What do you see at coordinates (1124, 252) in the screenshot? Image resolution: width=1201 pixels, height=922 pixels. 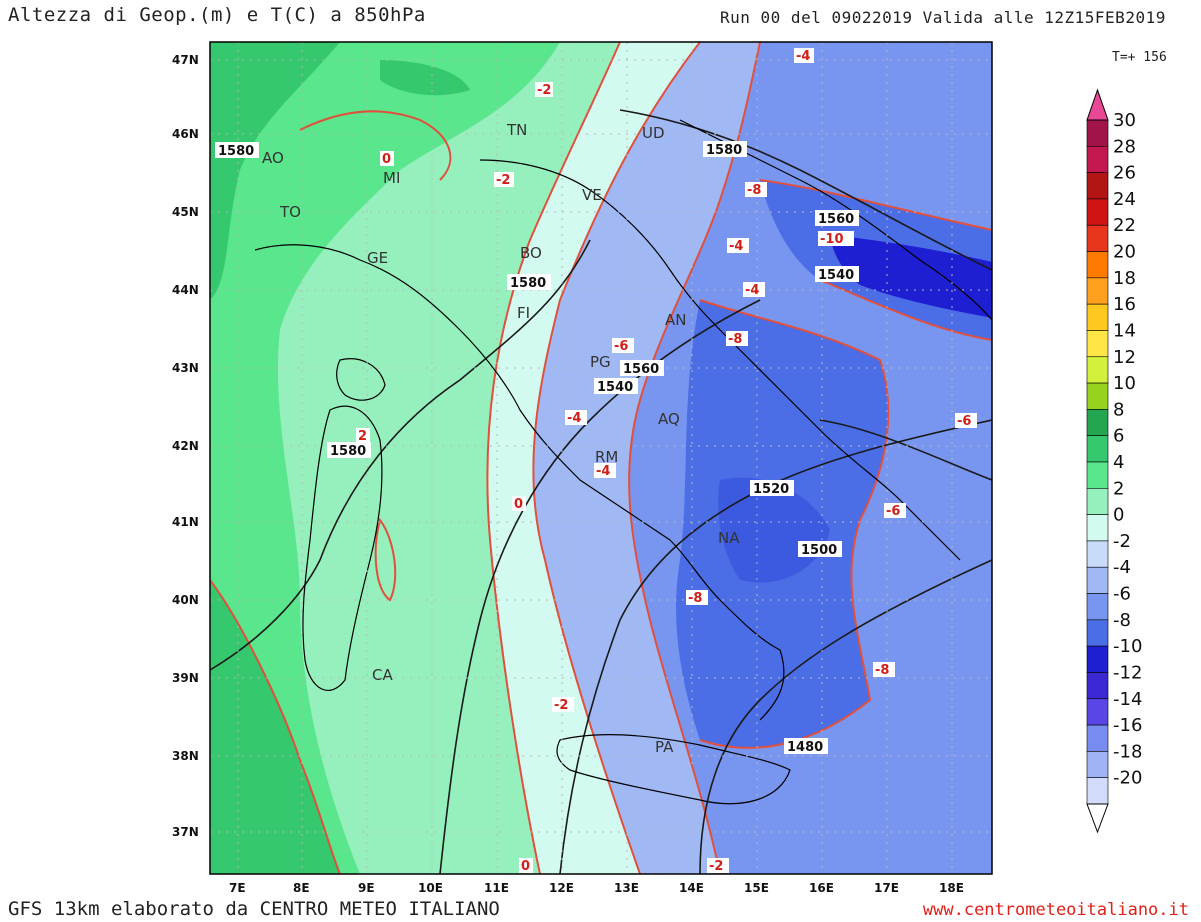 I see `colorbar-label: 20` at bounding box center [1124, 252].